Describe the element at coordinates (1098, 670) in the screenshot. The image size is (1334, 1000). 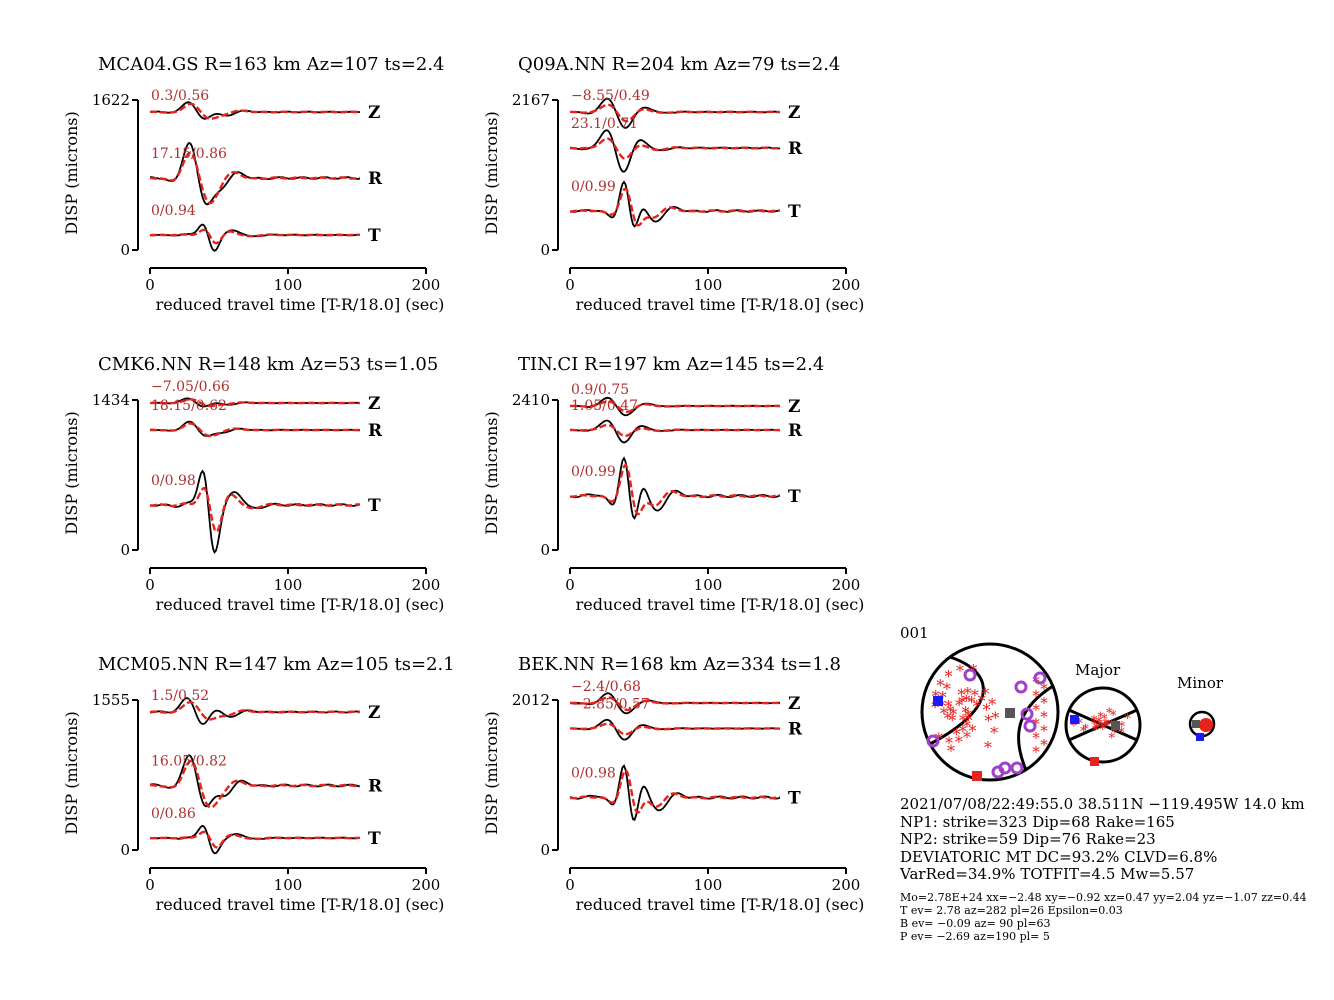
I see `major-label: Major` at that location.